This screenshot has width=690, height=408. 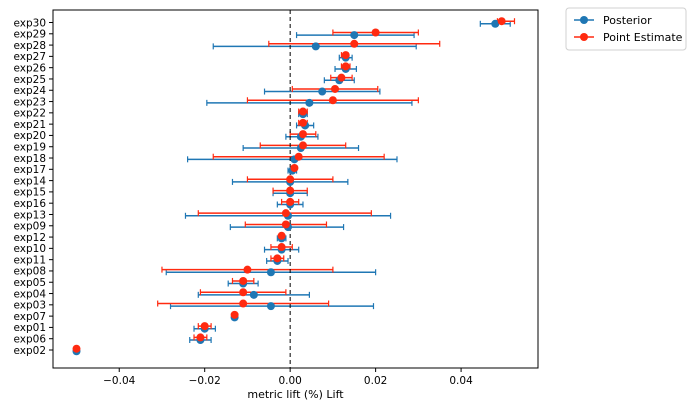 I want to click on x-tick-label-3: 0.02, so click(x=375, y=381).